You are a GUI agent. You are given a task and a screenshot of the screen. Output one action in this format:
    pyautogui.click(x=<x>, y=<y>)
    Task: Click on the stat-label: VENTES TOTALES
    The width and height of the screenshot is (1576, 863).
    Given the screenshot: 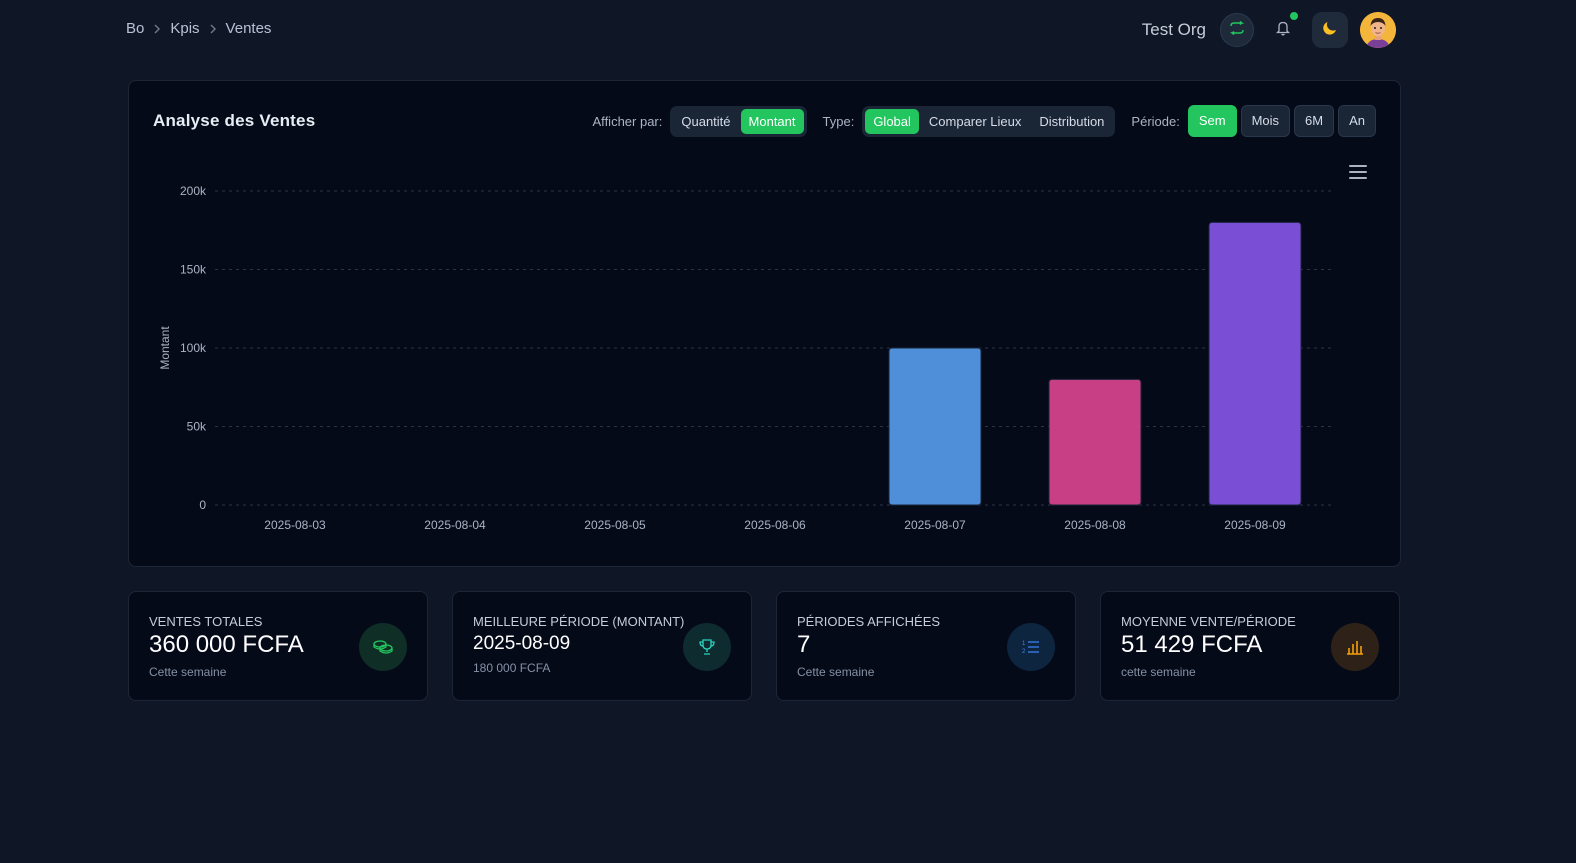 What is the action you would take?
    pyautogui.click(x=206, y=621)
    